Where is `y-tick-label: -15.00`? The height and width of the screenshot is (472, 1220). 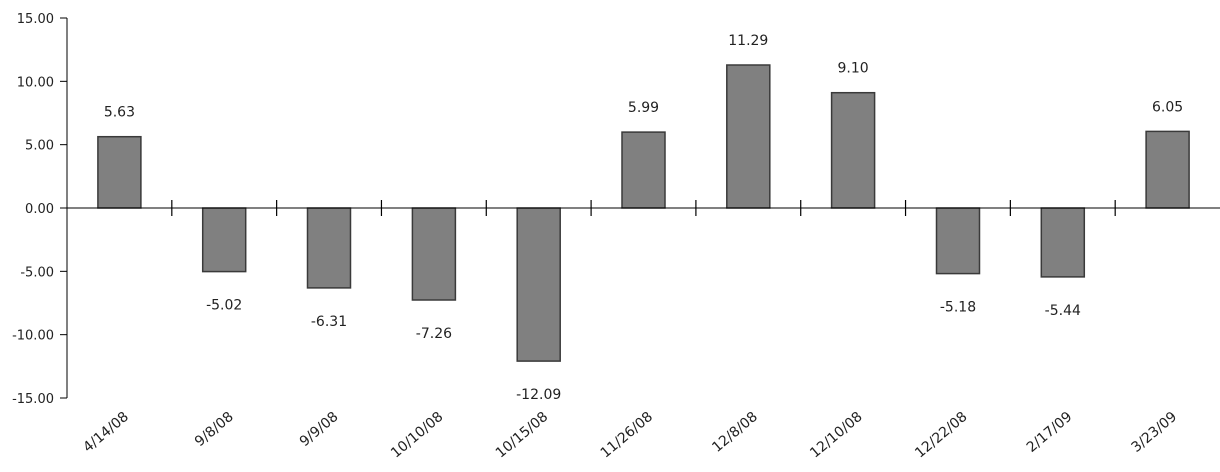
y-tick-label: -15.00 is located at coordinates (33, 399).